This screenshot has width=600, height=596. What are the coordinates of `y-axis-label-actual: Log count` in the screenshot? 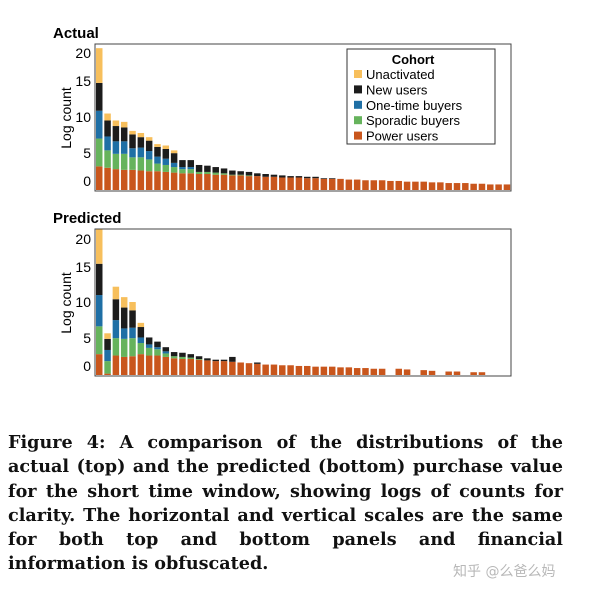 It's located at (66, 118).